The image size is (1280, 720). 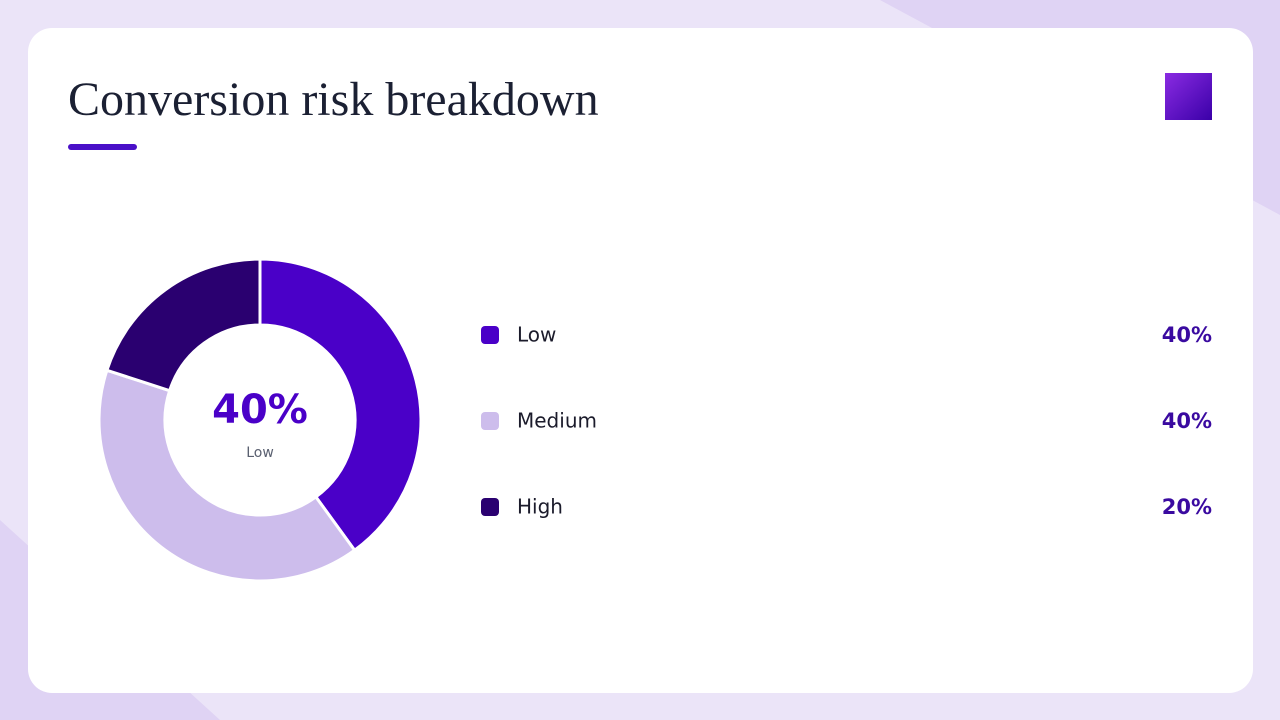 I want to click on center-value: 40%, so click(x=260, y=410).